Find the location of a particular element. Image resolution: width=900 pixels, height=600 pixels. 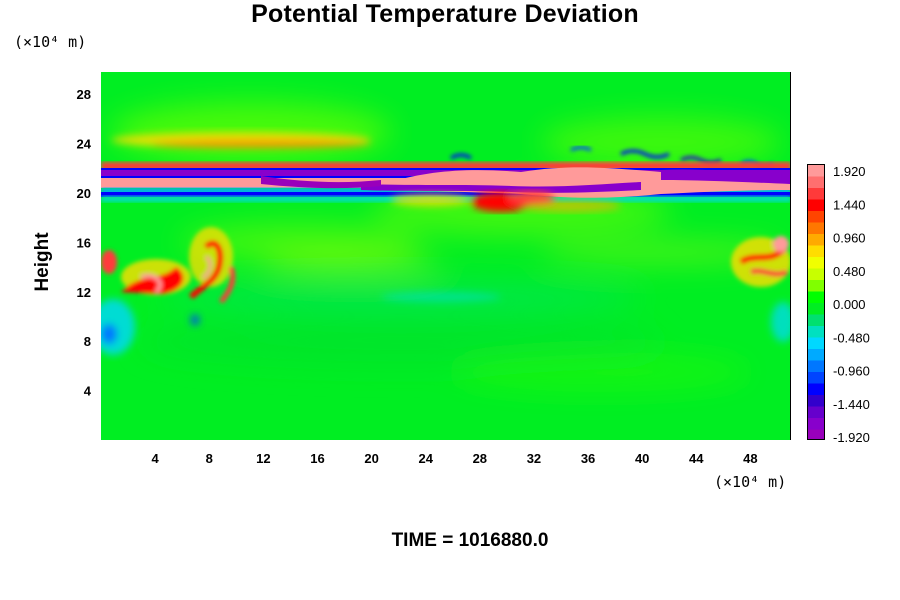

y-axis-ticks: 4 8 12 16 20 24 28 is located at coordinates (84, 242).